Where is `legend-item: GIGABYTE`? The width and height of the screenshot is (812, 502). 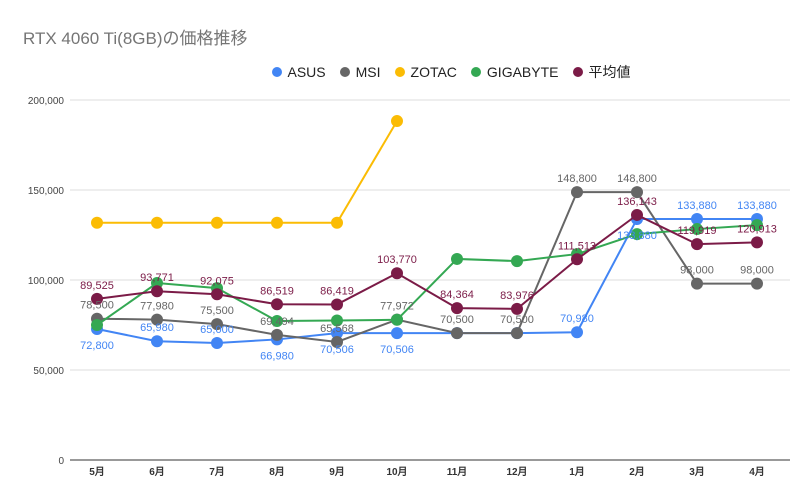
legend-item: GIGABYTE is located at coordinates (514, 72).